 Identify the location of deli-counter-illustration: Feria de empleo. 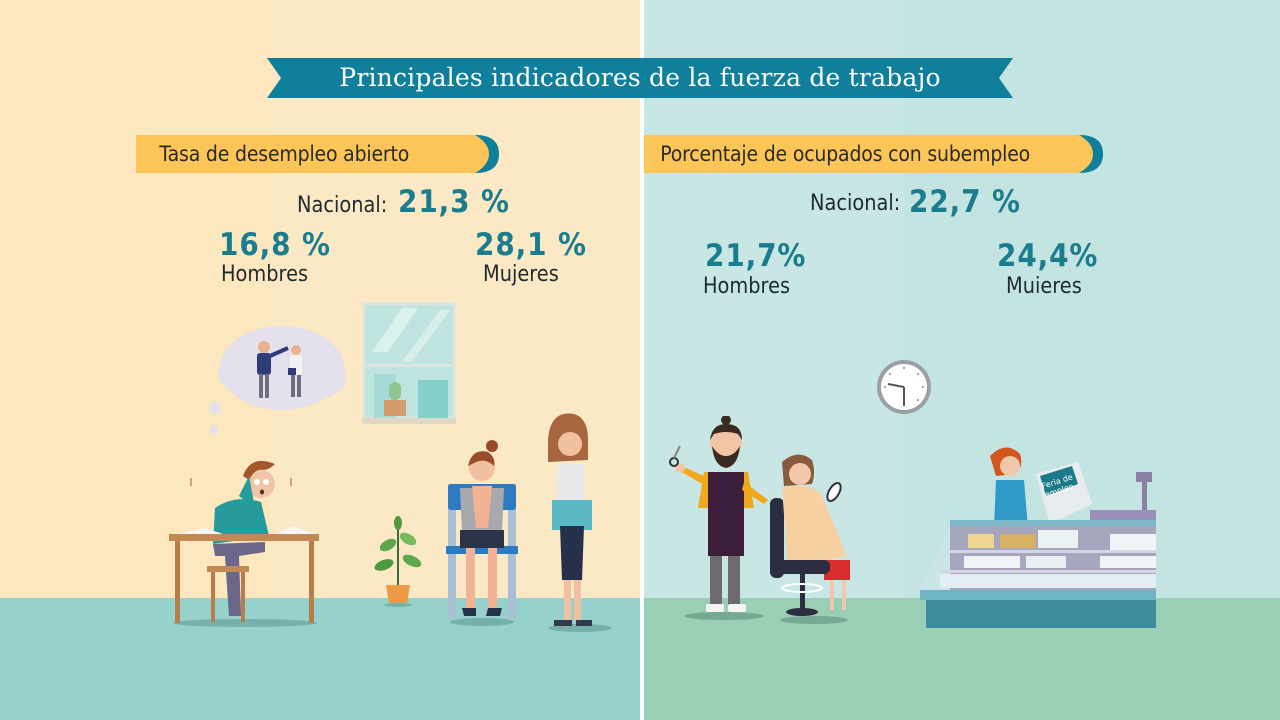
(1038, 537).